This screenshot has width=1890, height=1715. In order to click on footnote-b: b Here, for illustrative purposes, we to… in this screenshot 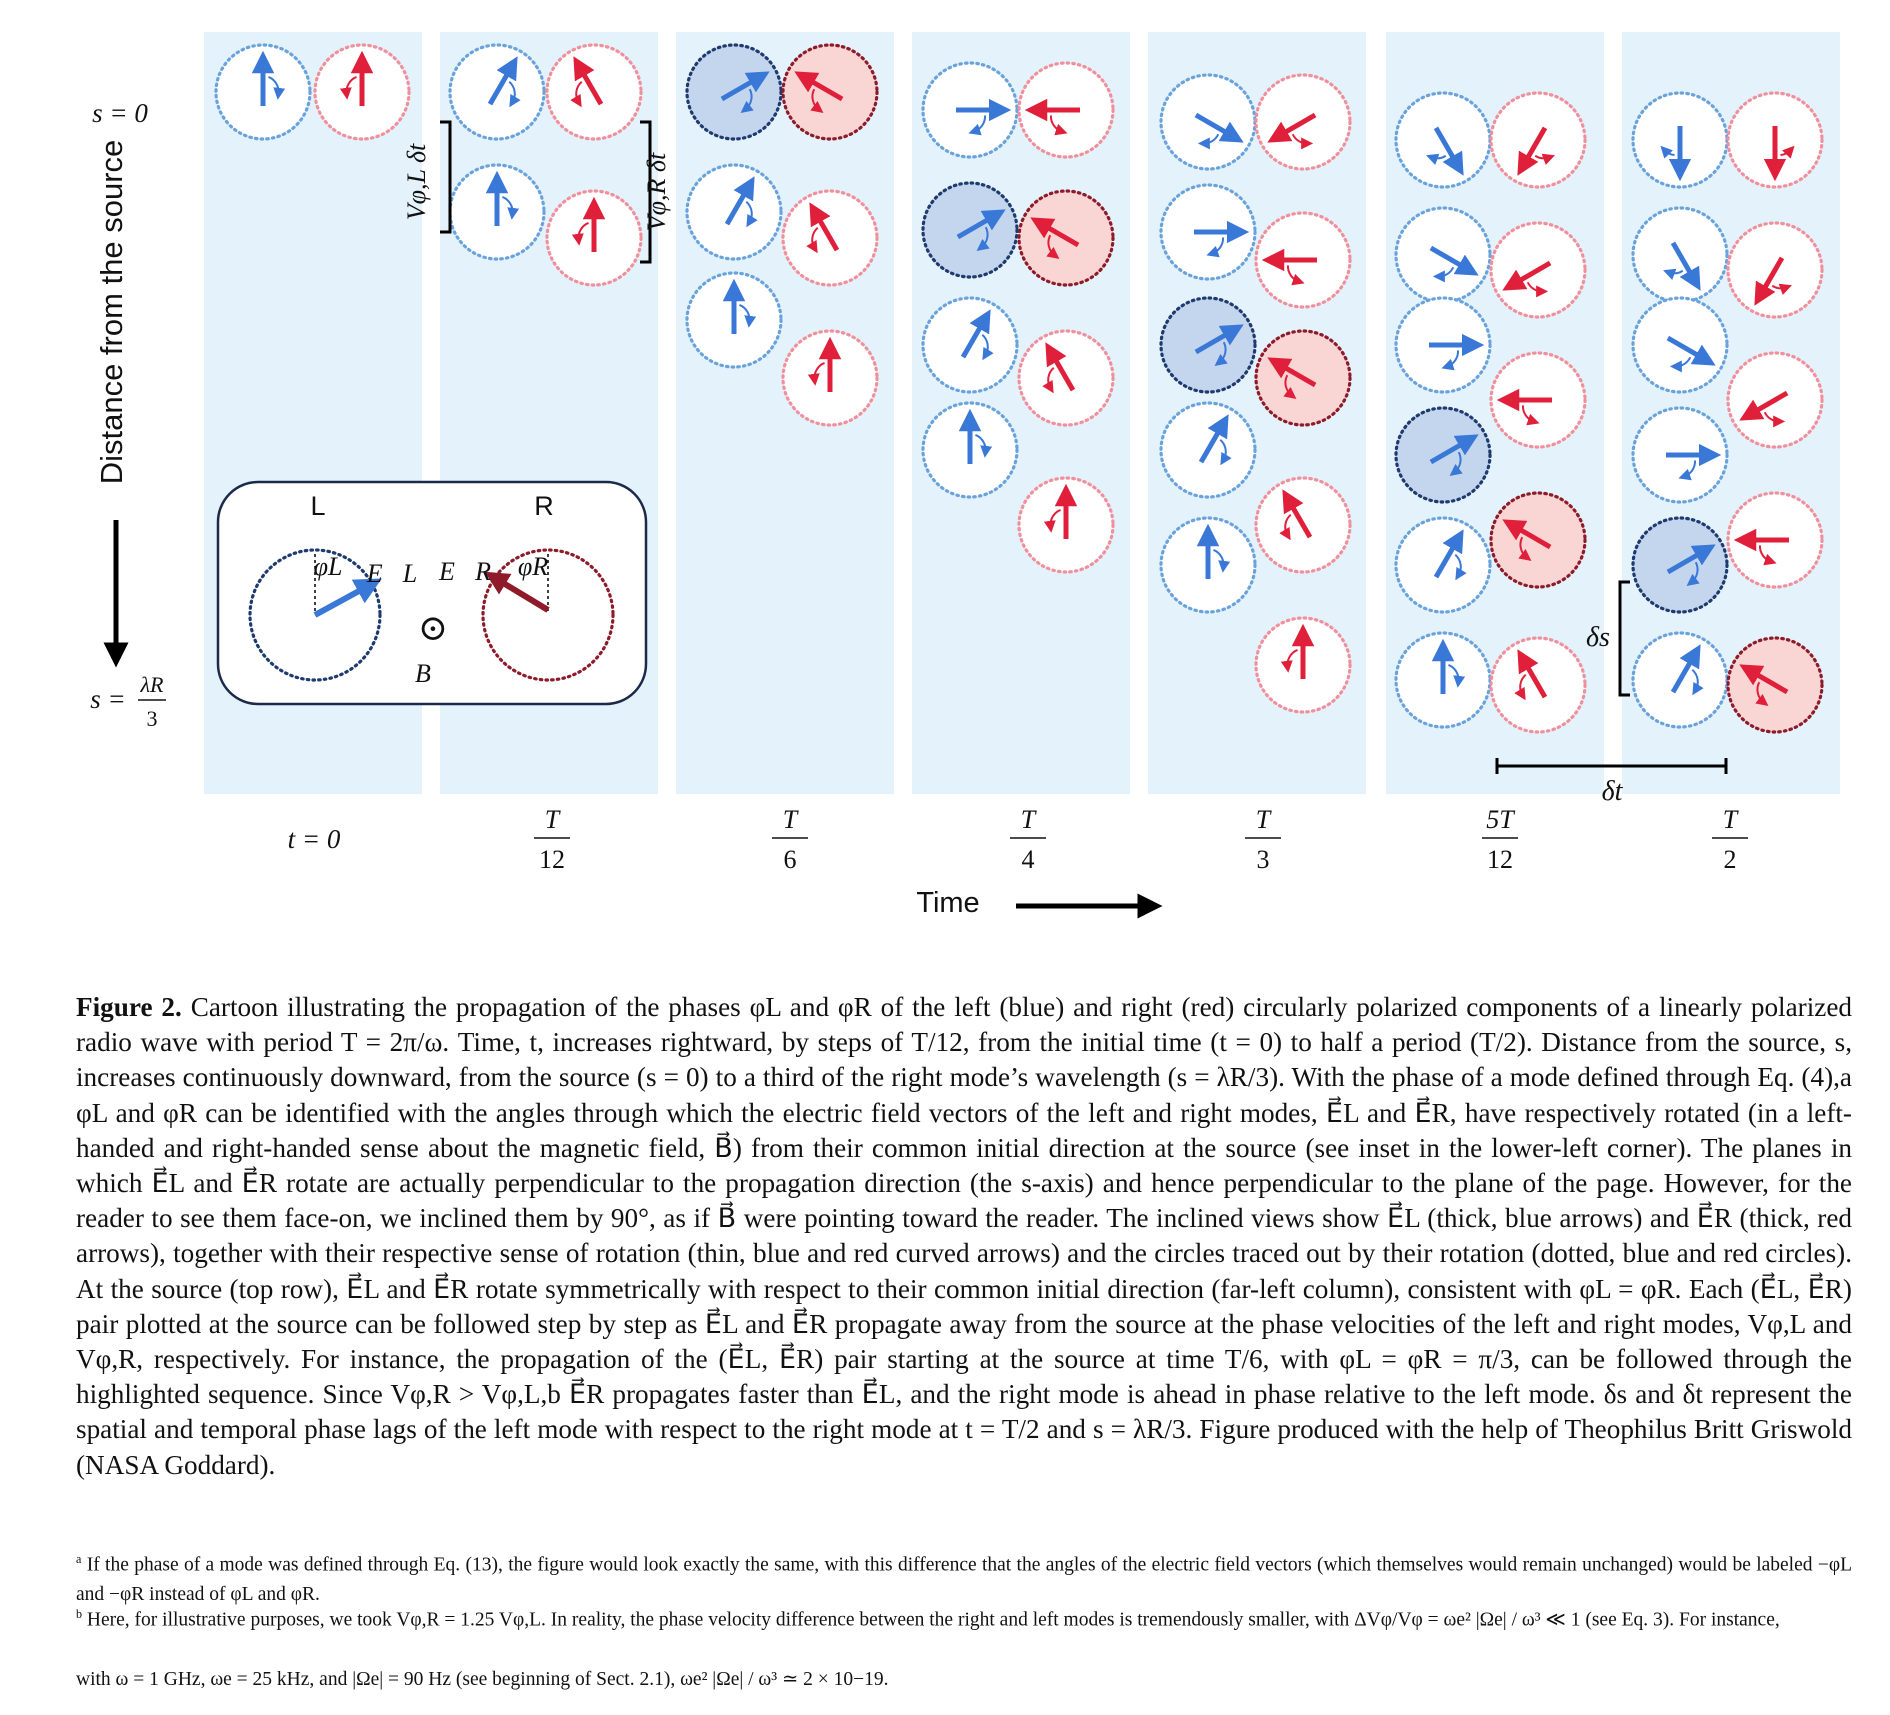, I will do `click(964, 1617)`.